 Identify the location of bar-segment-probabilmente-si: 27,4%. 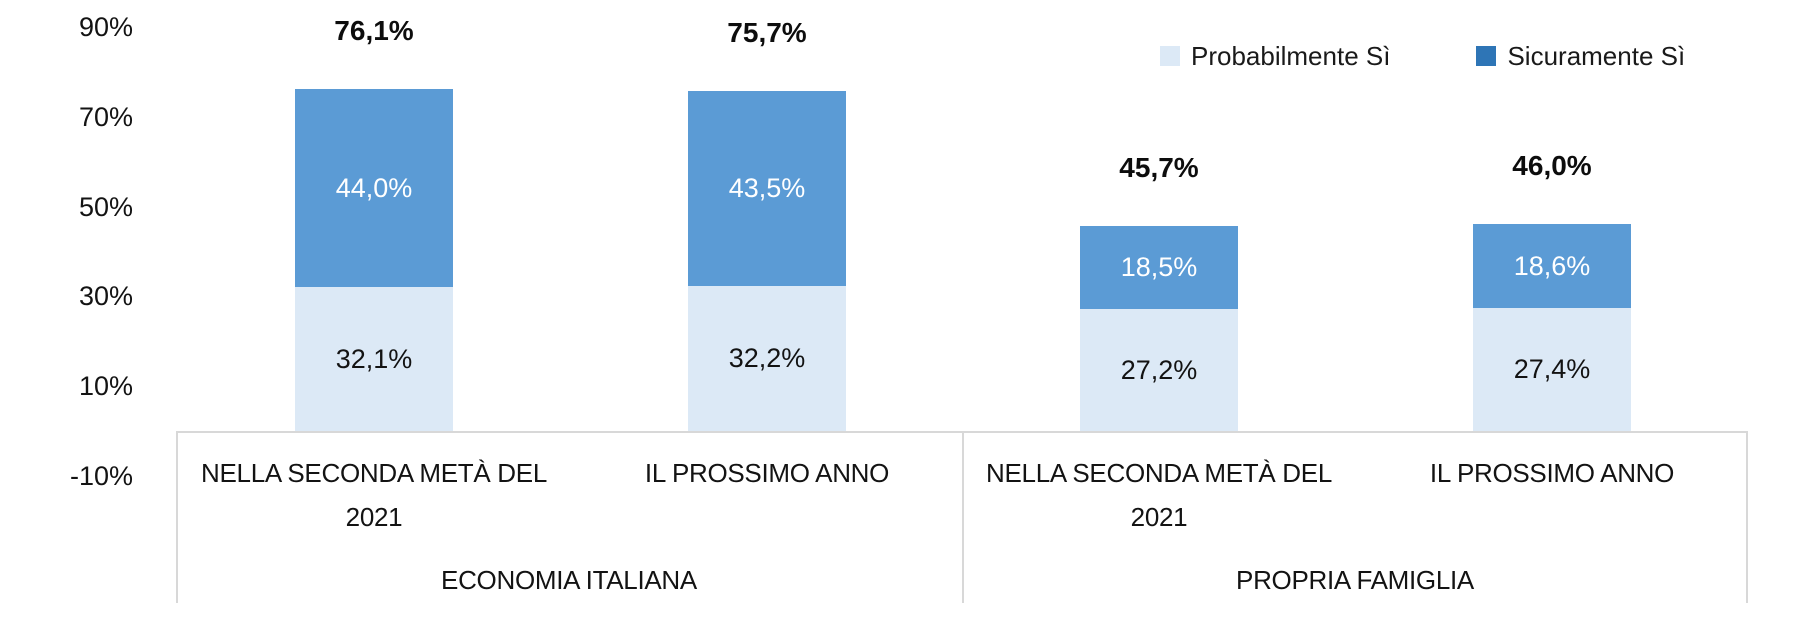
(1552, 369).